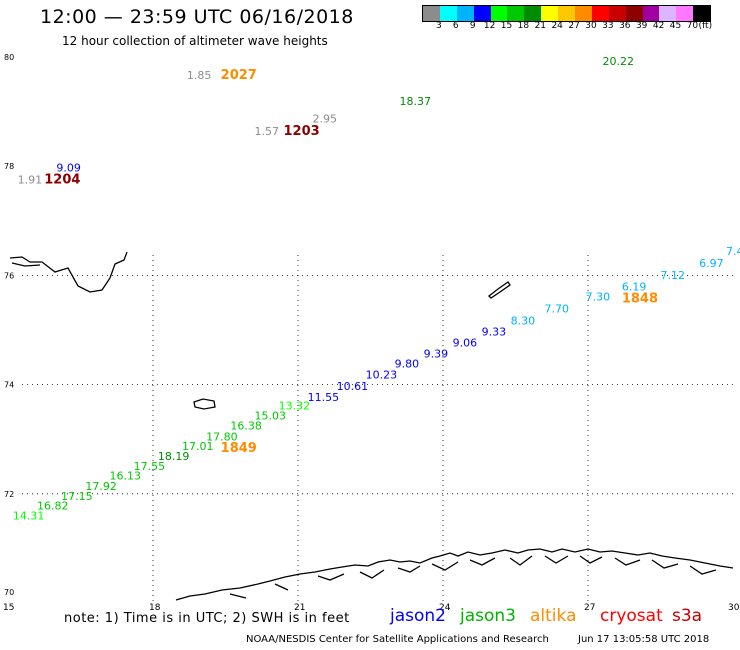 Image resolution: width=740 pixels, height=650 pixels. Describe the element at coordinates (540, 26) in the screenshot. I see `colorbar-label: 21` at that location.